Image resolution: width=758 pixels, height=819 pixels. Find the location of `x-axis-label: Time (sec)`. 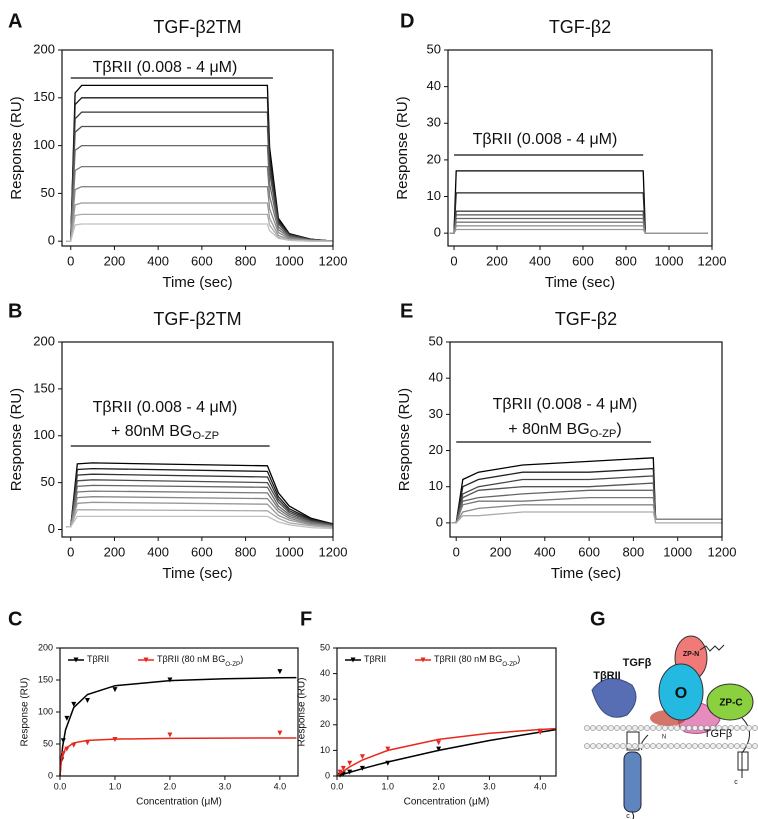

x-axis-label: Time (sec) is located at coordinates (586, 573).